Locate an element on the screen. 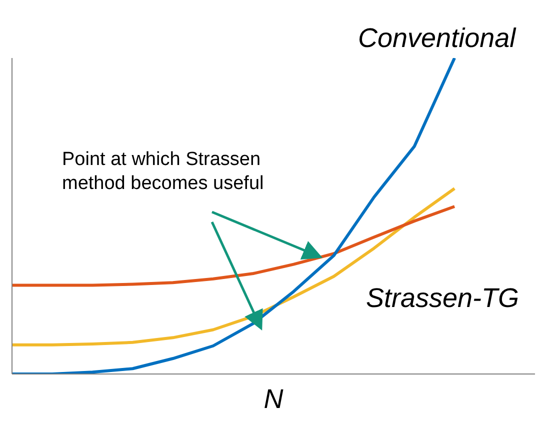  annotation: Strassen-TG is located at coordinates (443, 298).